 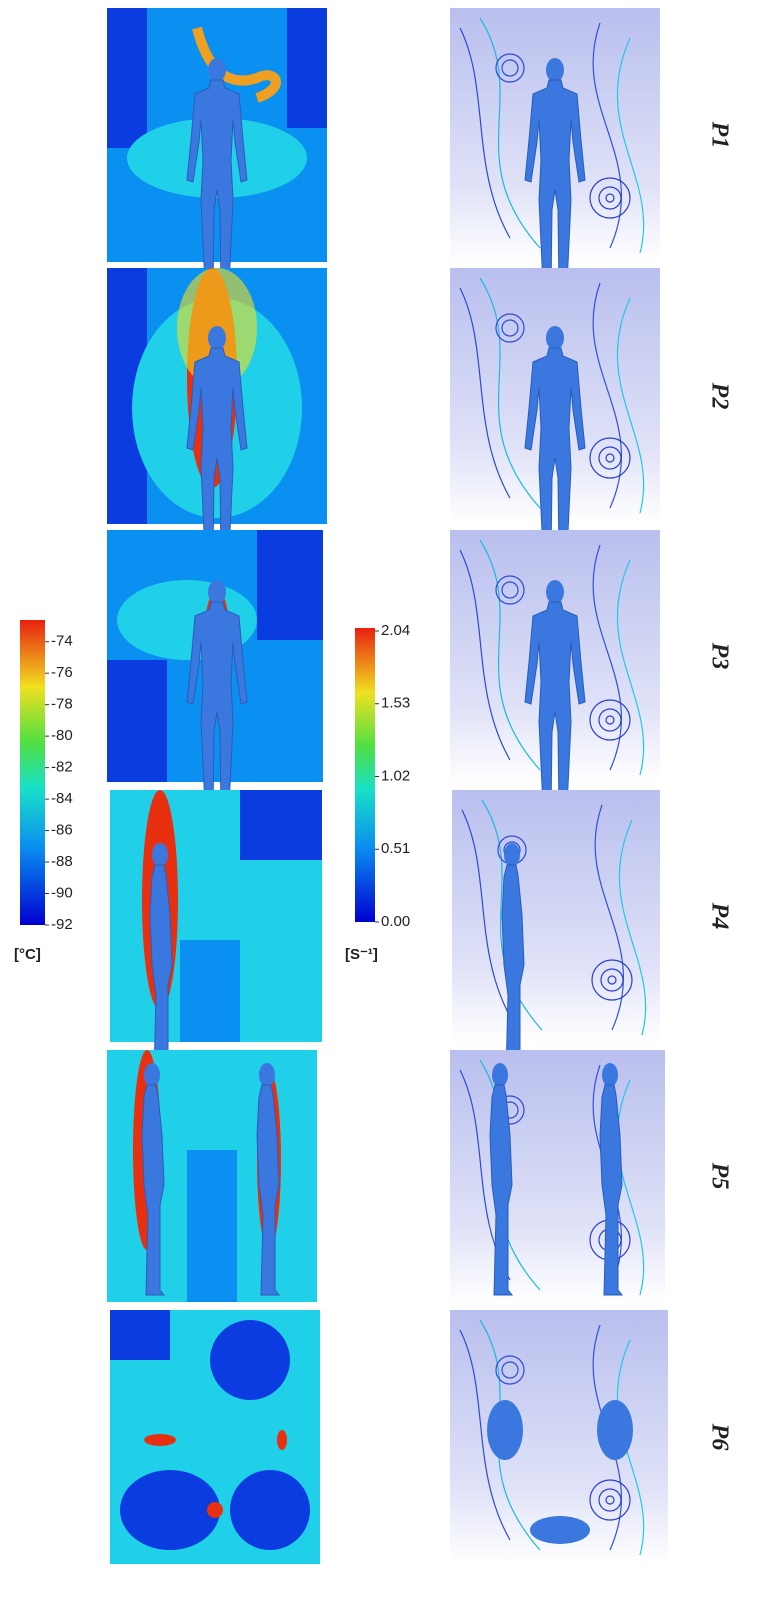 What do you see at coordinates (719, 1176) in the screenshot?
I see `panel-label: P5` at bounding box center [719, 1176].